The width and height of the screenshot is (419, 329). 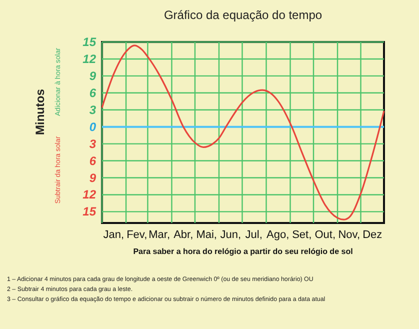 What do you see at coordinates (113, 235) in the screenshot?
I see `x-tick-label: Jan,` at bounding box center [113, 235].